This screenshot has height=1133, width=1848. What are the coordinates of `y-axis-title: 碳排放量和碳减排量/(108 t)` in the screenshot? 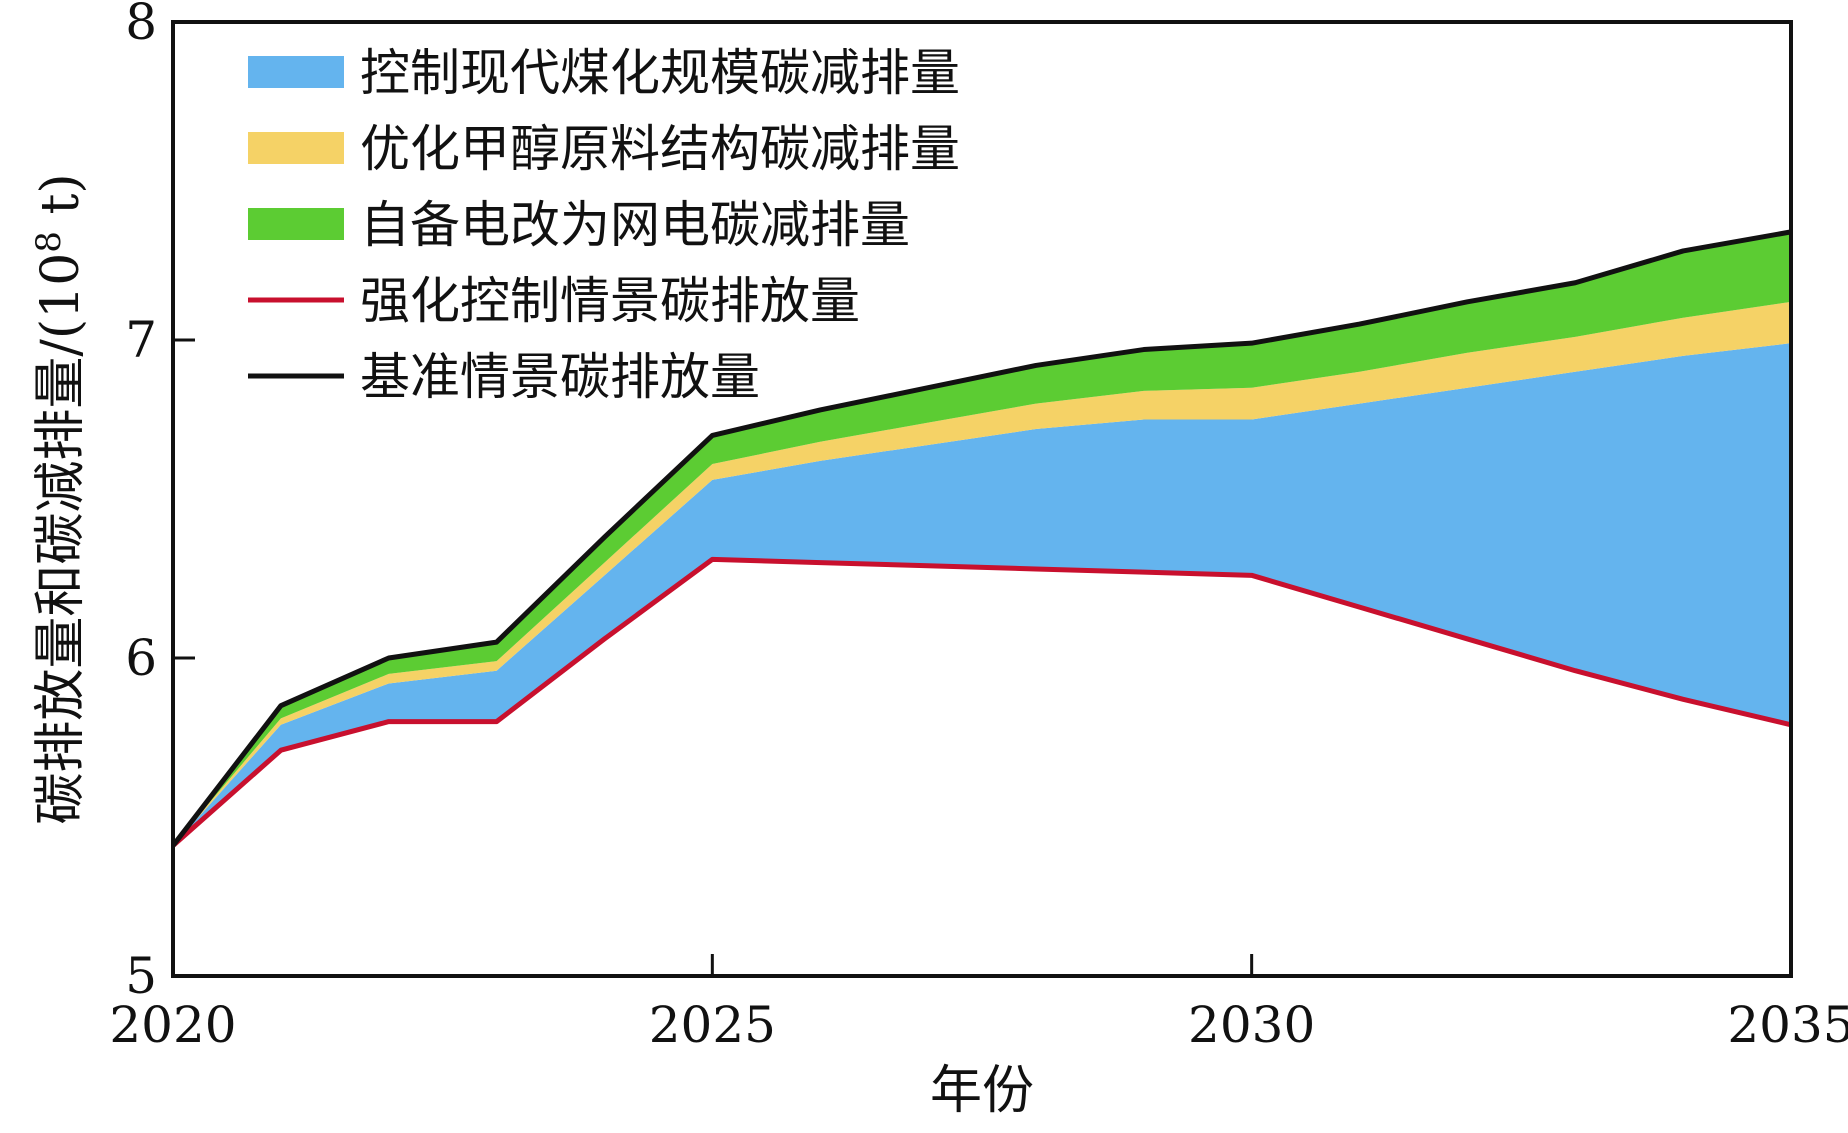 It's located at (60, 498).